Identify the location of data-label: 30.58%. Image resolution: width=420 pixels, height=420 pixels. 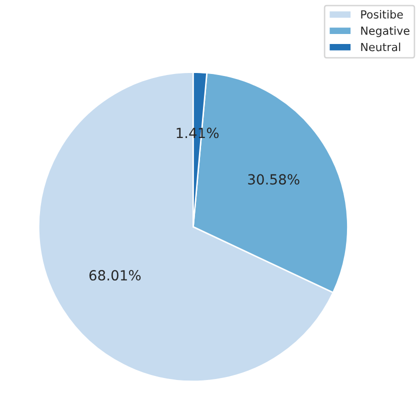
(274, 179).